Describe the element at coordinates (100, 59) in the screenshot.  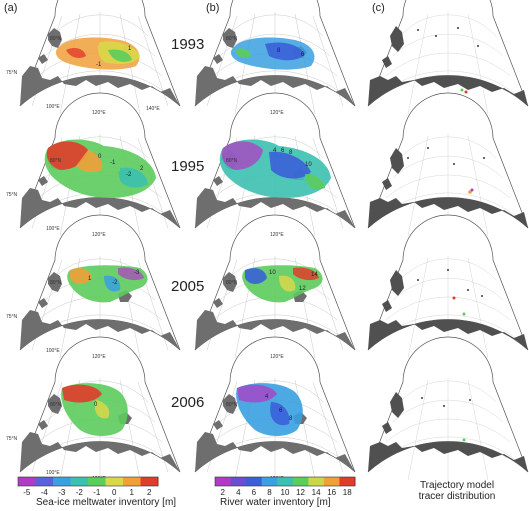
I see `map-a-1993: 1 -1` at that location.